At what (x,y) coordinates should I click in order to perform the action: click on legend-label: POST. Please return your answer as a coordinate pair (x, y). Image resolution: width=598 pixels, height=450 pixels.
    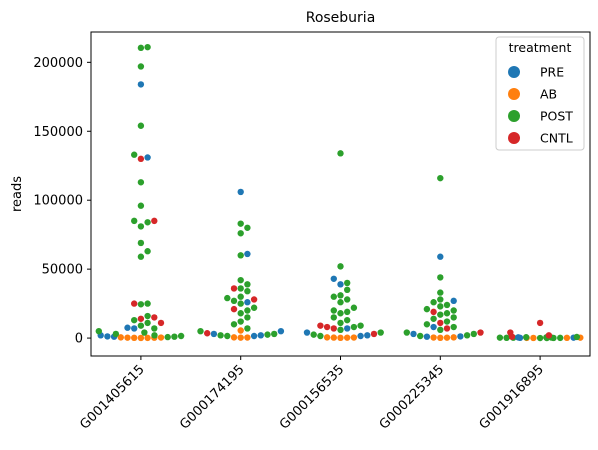
    Looking at the image, I should click on (556, 116).